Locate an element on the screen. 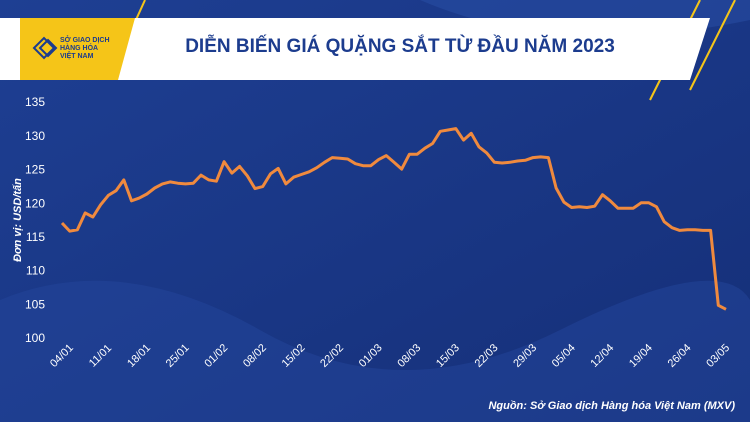 Image resolution: width=750 pixels, height=422 pixels. logo-text: SỞ GIAO DỊCH is located at coordinates (85, 39).